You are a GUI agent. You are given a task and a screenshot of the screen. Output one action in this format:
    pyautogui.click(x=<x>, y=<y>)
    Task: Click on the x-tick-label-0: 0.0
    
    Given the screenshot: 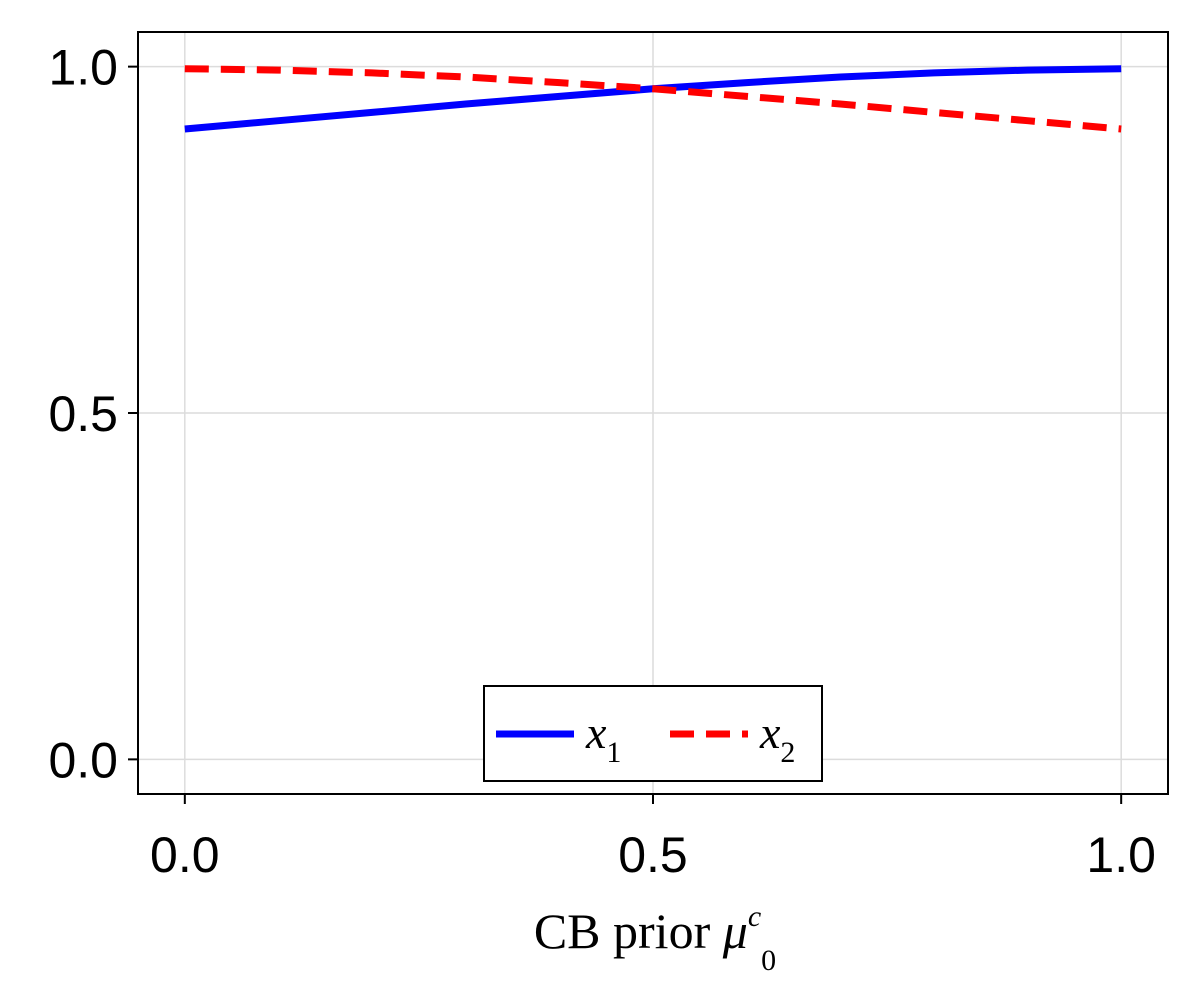 What is the action you would take?
    pyautogui.click(x=185, y=855)
    